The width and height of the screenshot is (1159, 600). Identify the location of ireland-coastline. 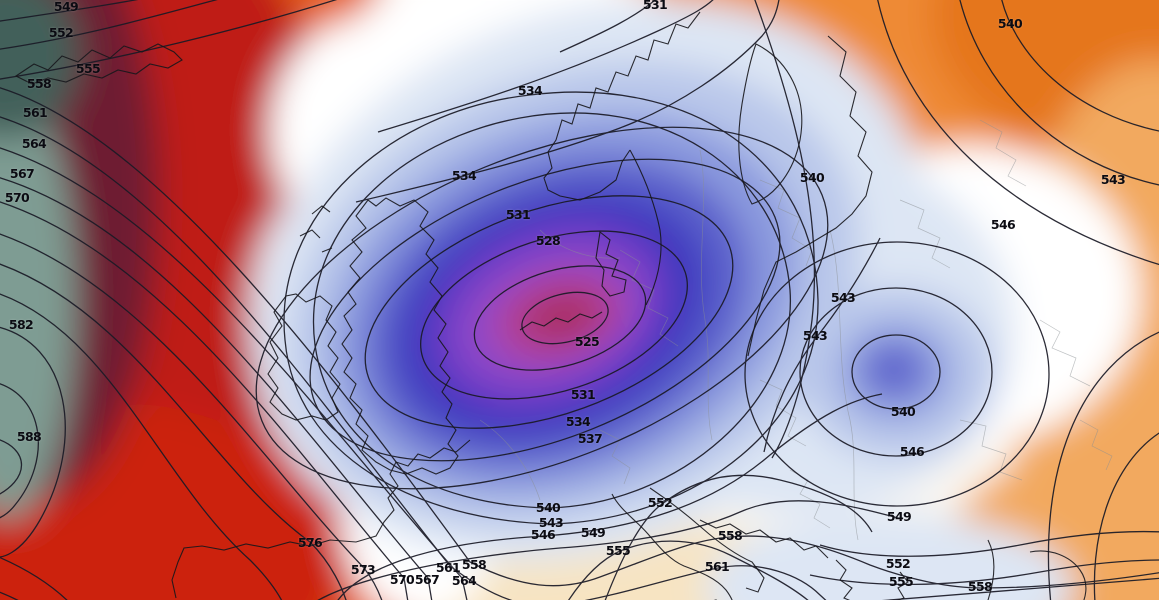
(304, 357).